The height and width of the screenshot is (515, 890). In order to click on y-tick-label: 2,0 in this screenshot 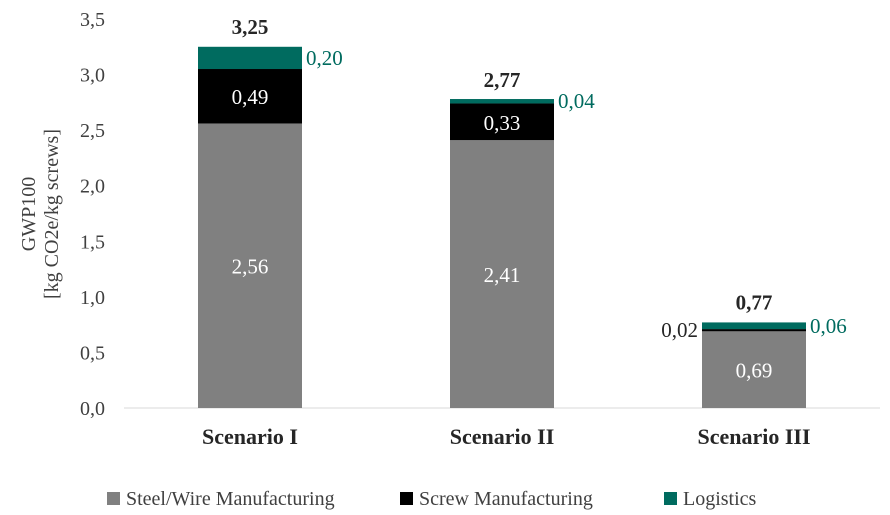, I will do `click(92, 187)`.